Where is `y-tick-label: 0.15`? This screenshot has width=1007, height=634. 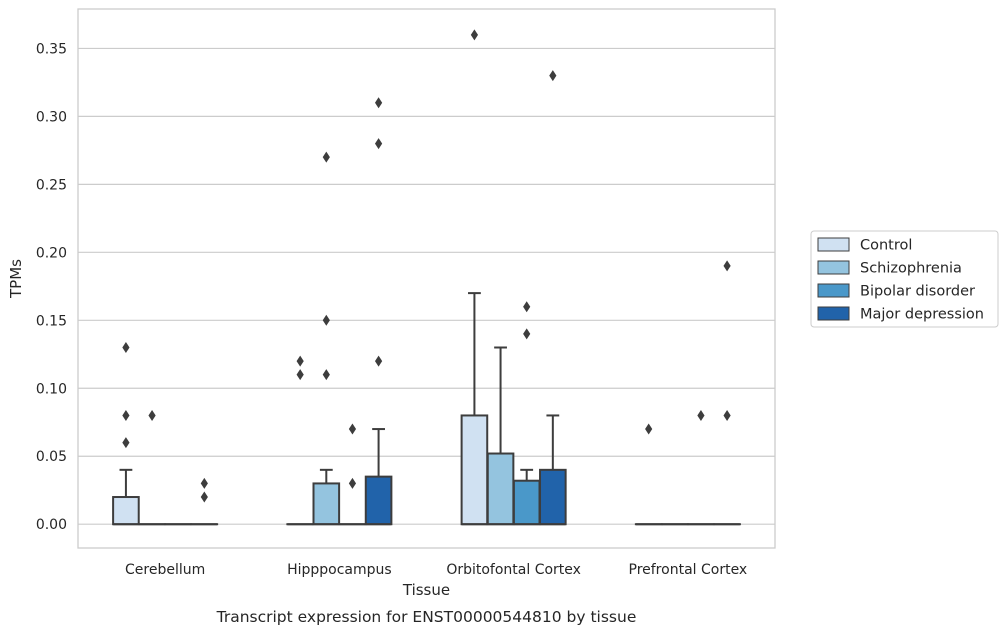 y-tick-label: 0.15 is located at coordinates (51, 321).